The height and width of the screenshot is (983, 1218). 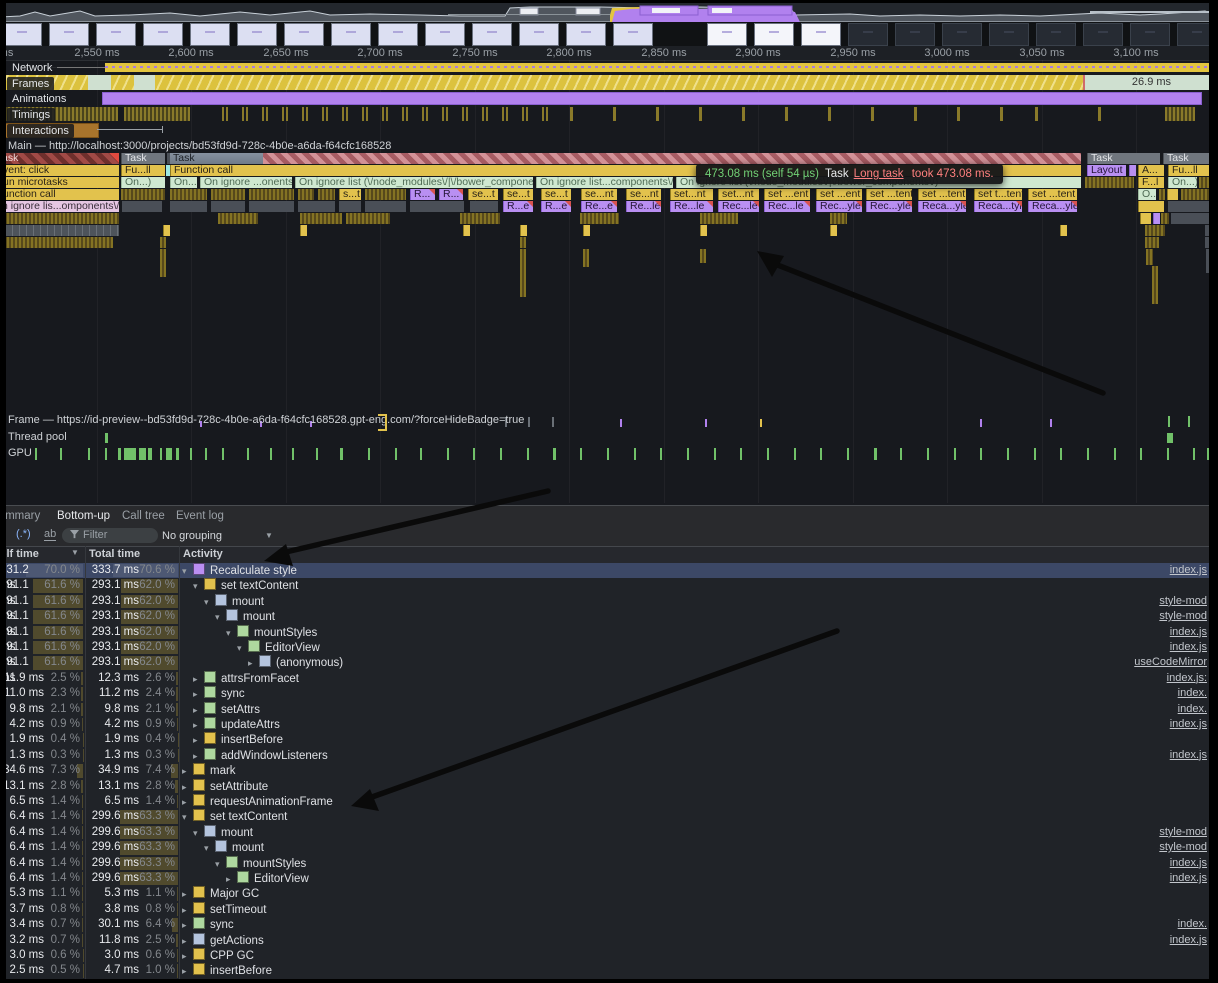 What do you see at coordinates (179, 762) in the screenshot?
I see `column-divider` at bounding box center [179, 762].